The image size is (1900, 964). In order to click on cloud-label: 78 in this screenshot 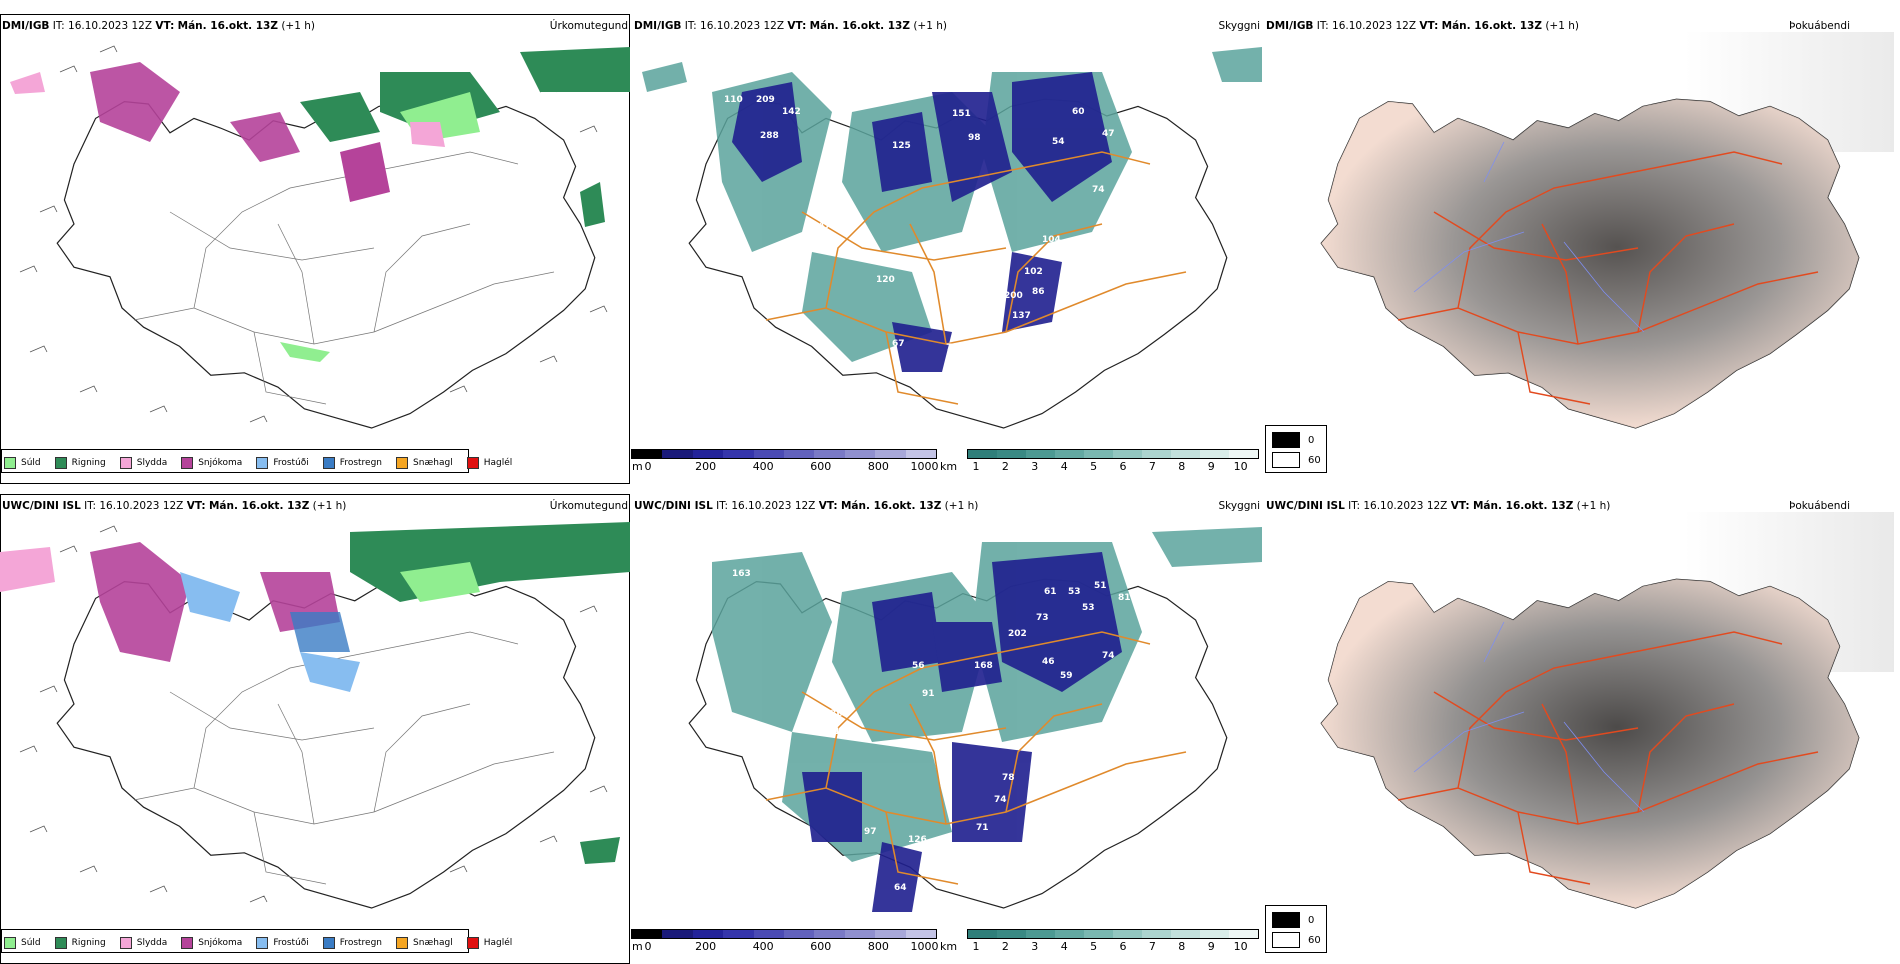, I will do `click(1008, 778)`.